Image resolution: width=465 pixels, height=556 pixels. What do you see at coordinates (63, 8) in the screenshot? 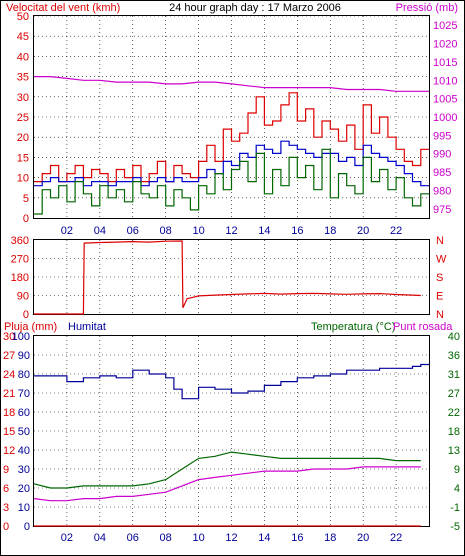
I see `wind-axis-title: Velocitat del vent (kmh)` at bounding box center [63, 8].